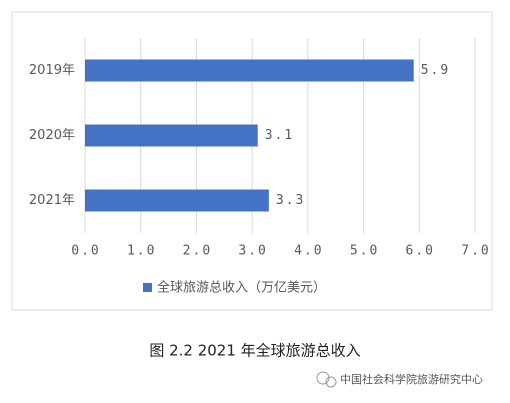 Image resolution: width=510 pixels, height=403 pixels. I want to click on legend-label: 全球旅游总收入（万亿美元）, so click(241, 288).